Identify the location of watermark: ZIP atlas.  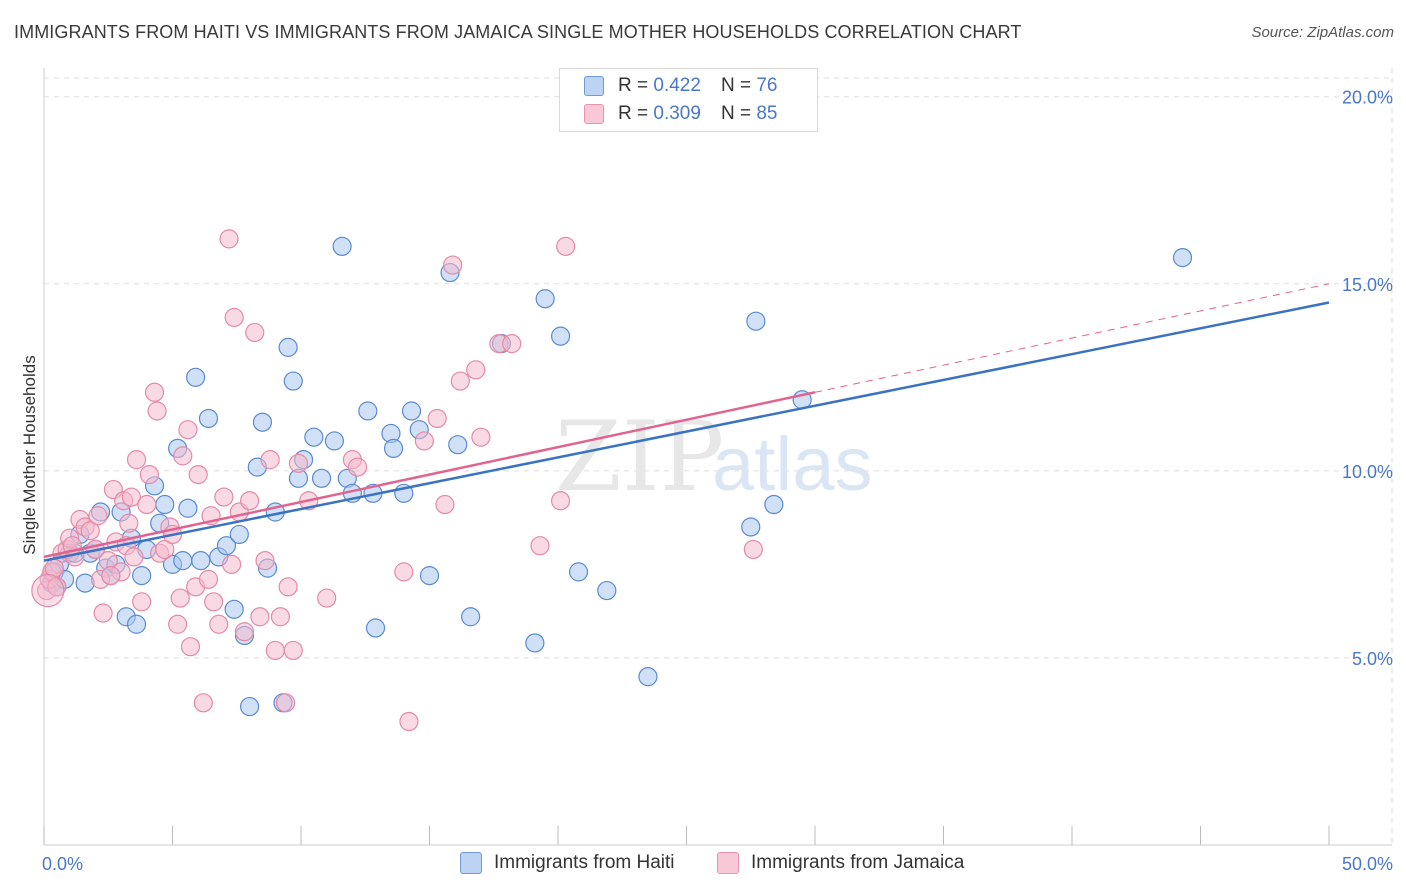
(714, 457).